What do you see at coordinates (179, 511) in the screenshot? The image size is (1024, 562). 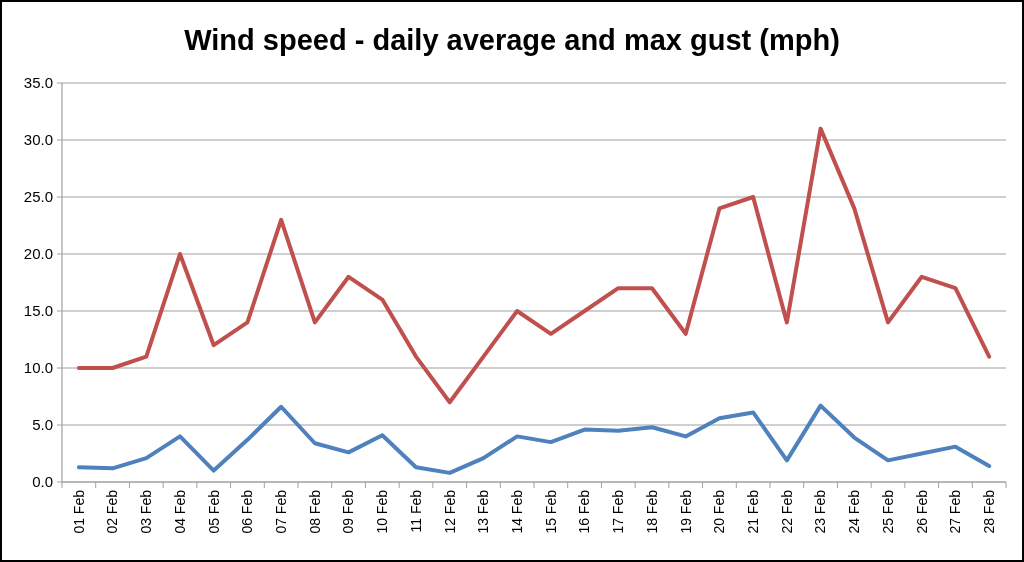 I see `x-tick-label: 04 Feb` at bounding box center [179, 511].